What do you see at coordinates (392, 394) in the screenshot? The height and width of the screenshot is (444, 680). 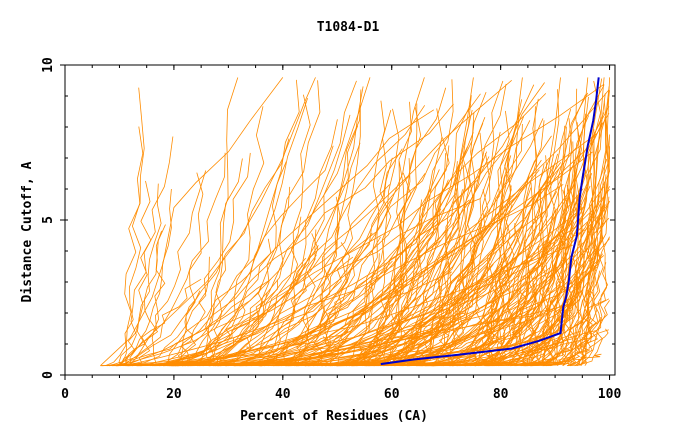 I see `x-tick-label: 60` at bounding box center [392, 394].